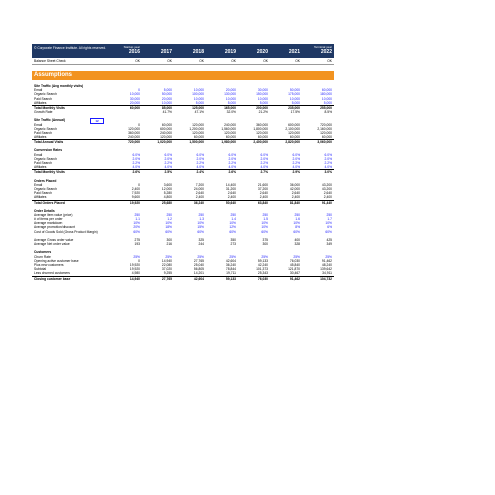 The width and height of the screenshot is (495, 495). What do you see at coordinates (137, 219) in the screenshot?
I see `cell-value: 1.1` at bounding box center [137, 219].